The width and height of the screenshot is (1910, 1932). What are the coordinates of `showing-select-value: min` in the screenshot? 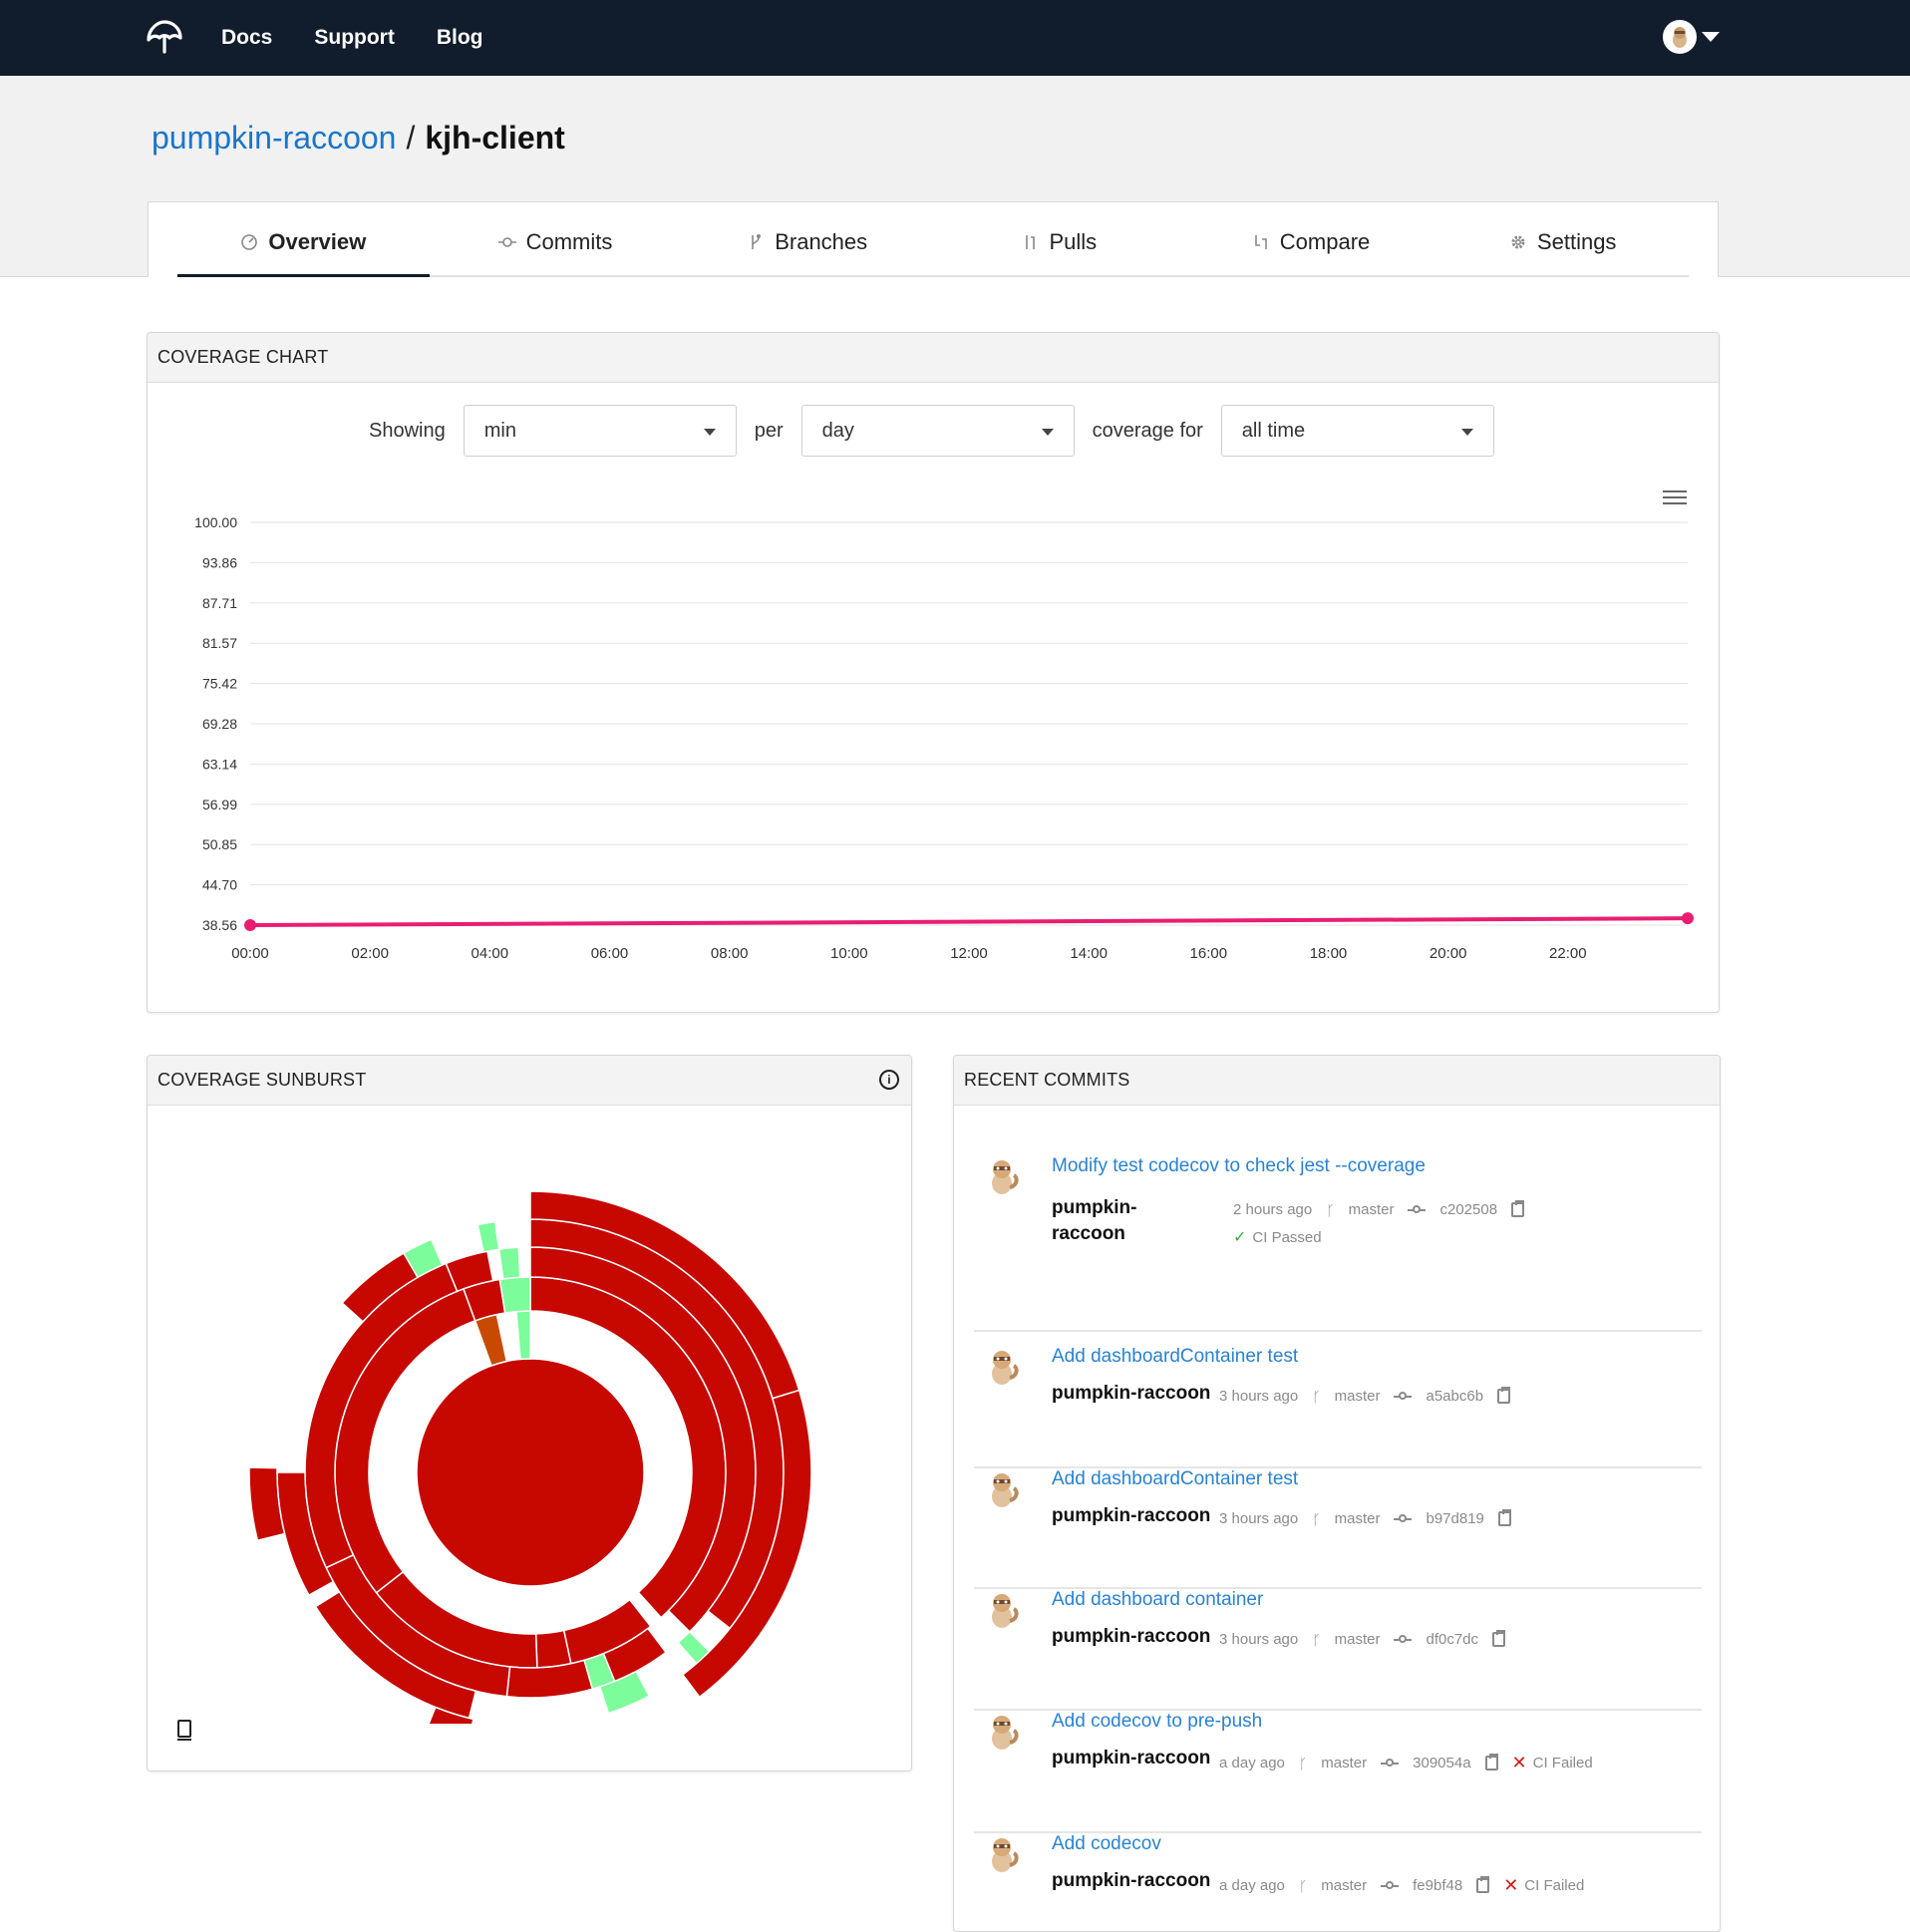 It's located at (499, 430).